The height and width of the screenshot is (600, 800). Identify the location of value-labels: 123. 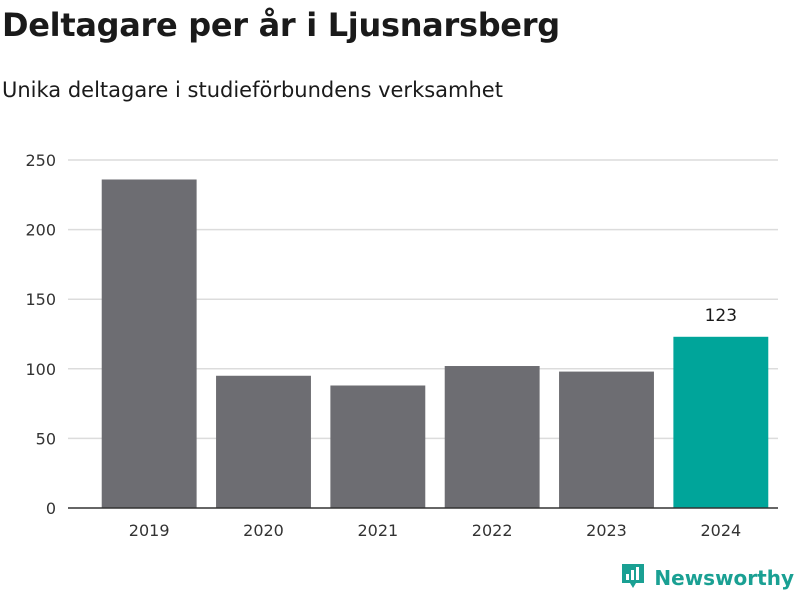
(721, 316).